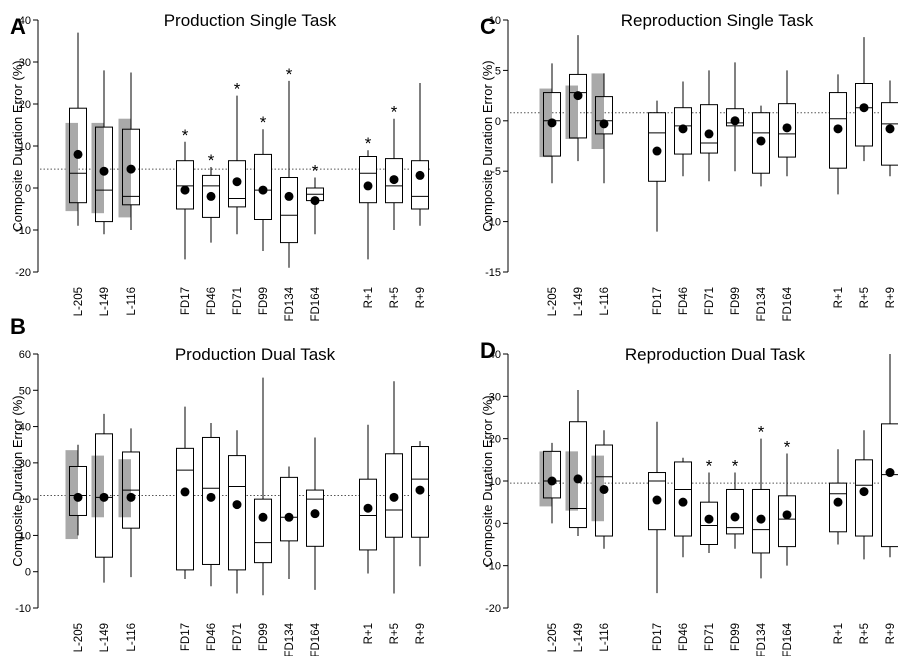 The width and height of the screenshot is (898, 656). What do you see at coordinates (369, 297) in the screenshot?
I see `category-label: R+1` at bounding box center [369, 297].